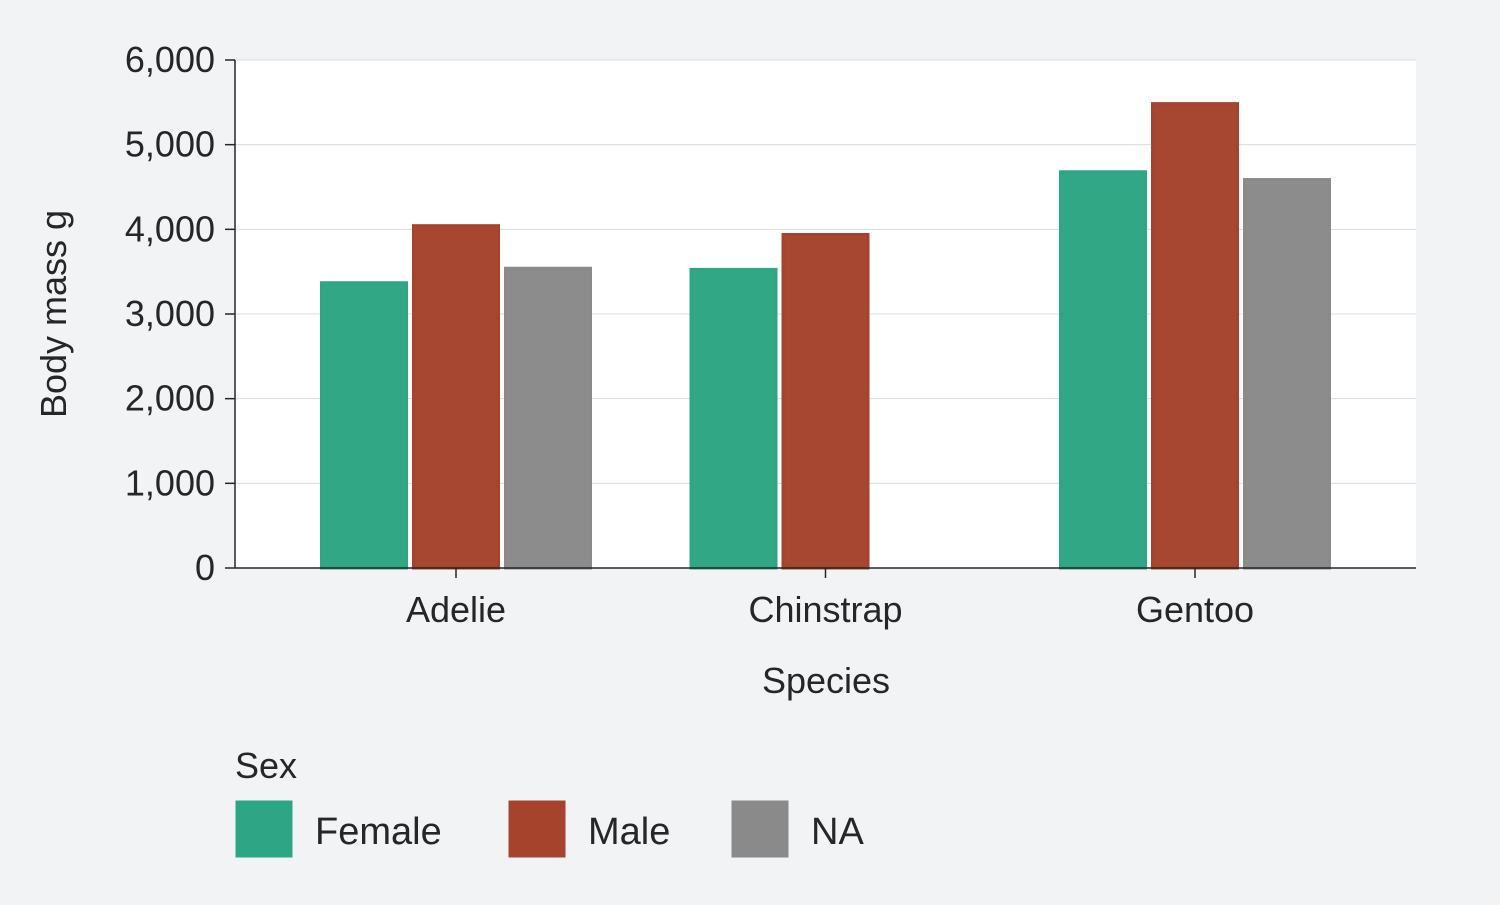 The height and width of the screenshot is (905, 1500). Describe the element at coordinates (170, 482) in the screenshot. I see `y-tick-label: 1,000` at that location.